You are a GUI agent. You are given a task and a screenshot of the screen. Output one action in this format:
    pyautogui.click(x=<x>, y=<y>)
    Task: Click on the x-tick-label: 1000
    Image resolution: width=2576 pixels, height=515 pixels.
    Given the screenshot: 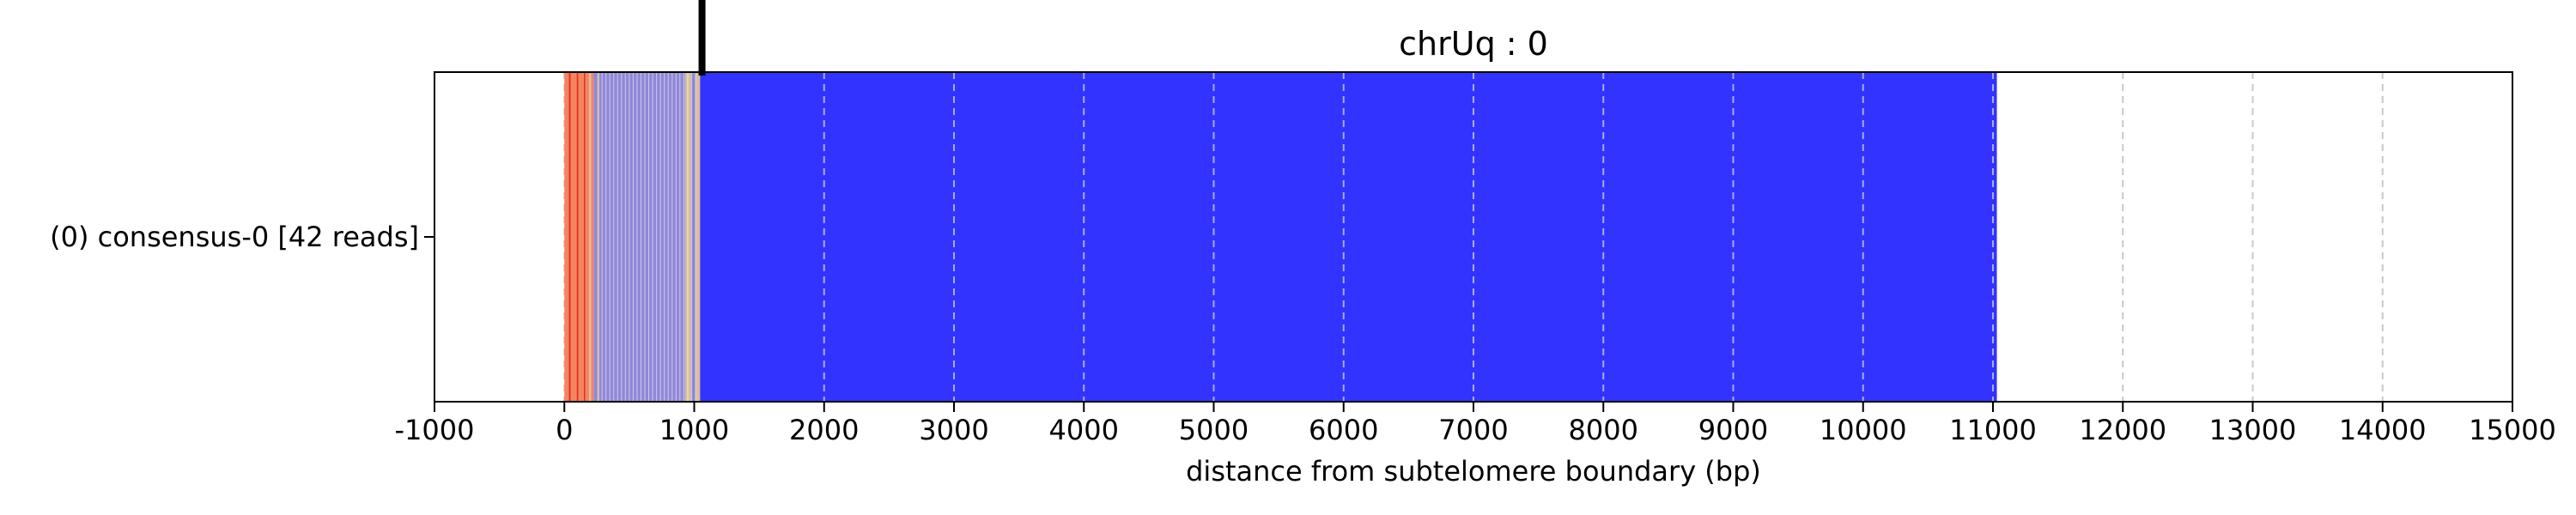 What is the action you would take?
    pyautogui.click(x=694, y=430)
    